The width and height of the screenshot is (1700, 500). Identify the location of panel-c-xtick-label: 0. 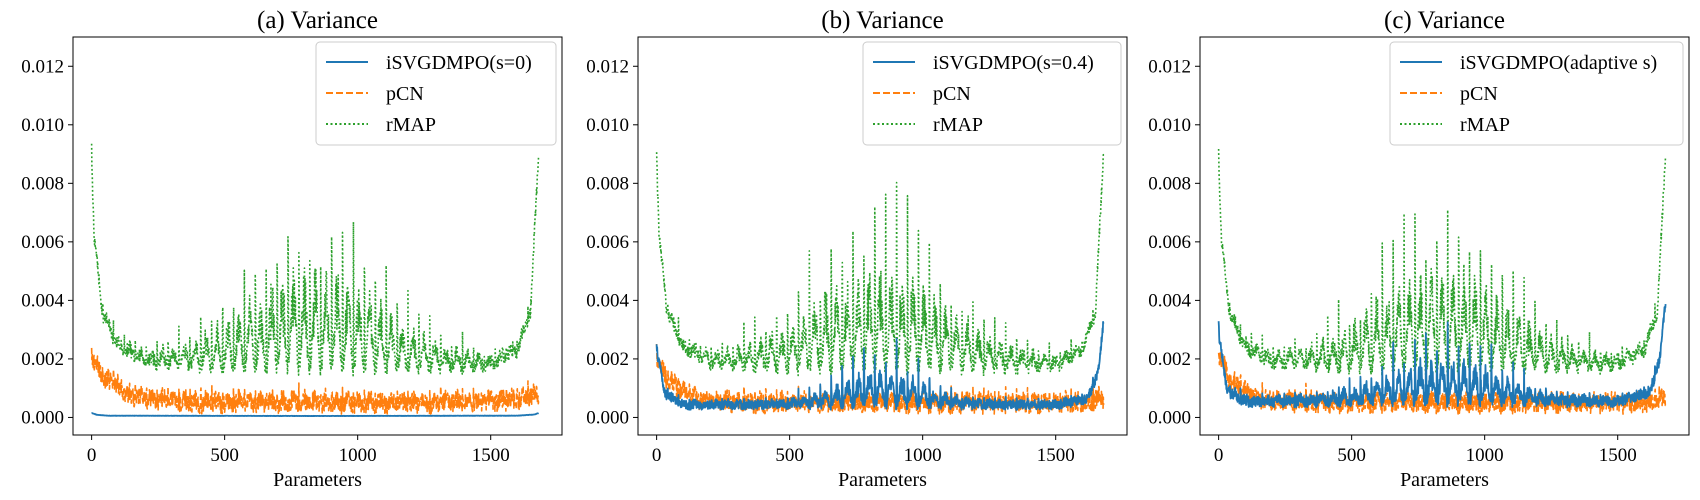
(1219, 455).